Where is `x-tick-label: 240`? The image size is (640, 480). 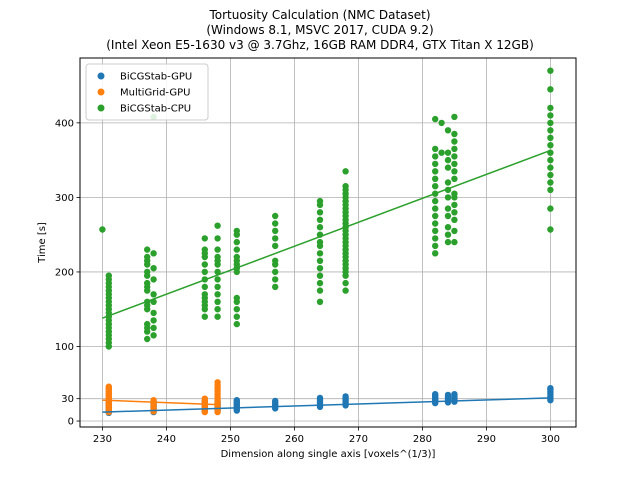
x-tick-label: 240 is located at coordinates (166, 439).